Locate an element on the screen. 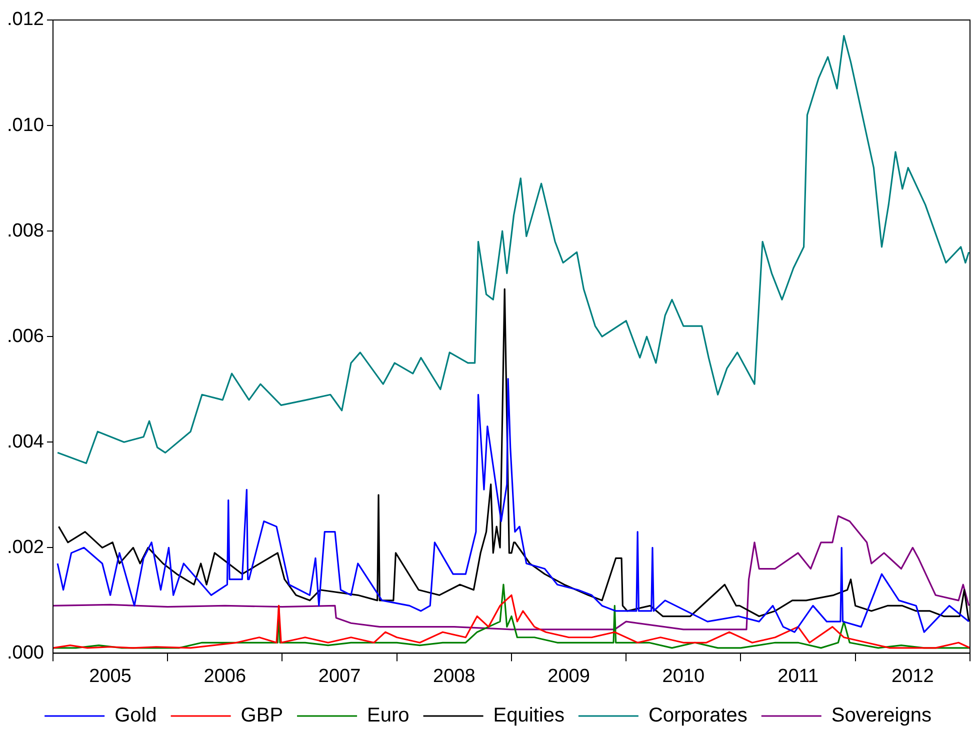 This screenshot has height=746, width=974. legend-label: Corporates is located at coordinates (698, 715).